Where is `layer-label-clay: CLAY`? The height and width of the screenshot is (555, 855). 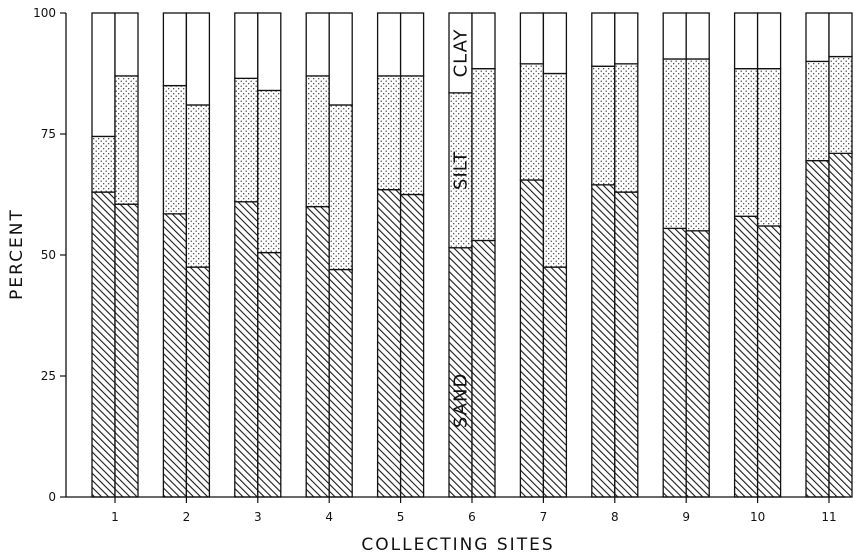
layer-label-clay: CLAY is located at coordinates (461, 52).